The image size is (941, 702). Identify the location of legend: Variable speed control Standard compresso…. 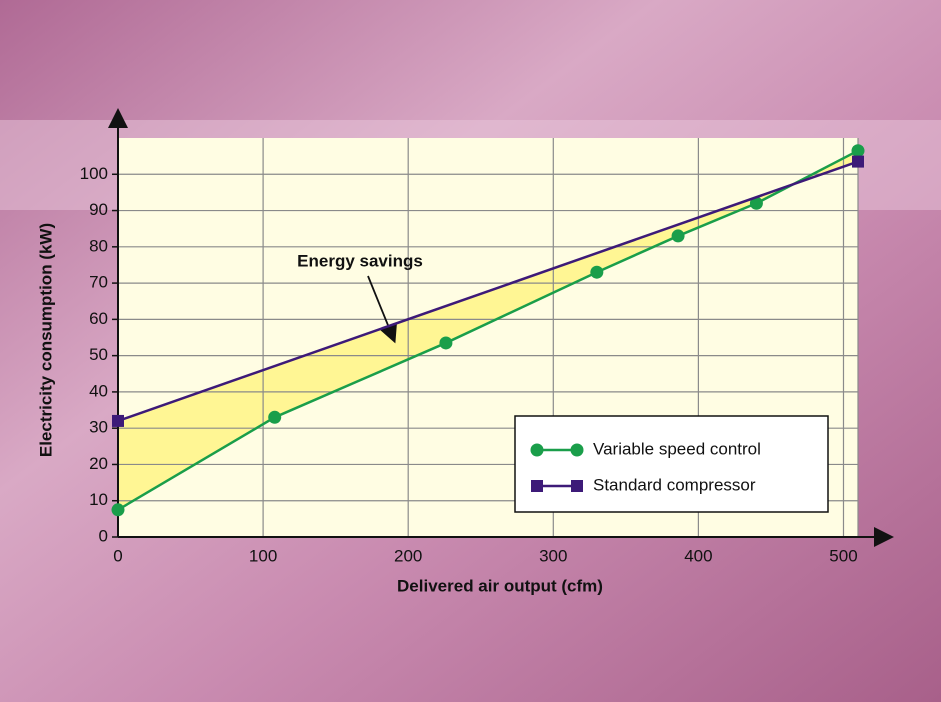
(671, 464).